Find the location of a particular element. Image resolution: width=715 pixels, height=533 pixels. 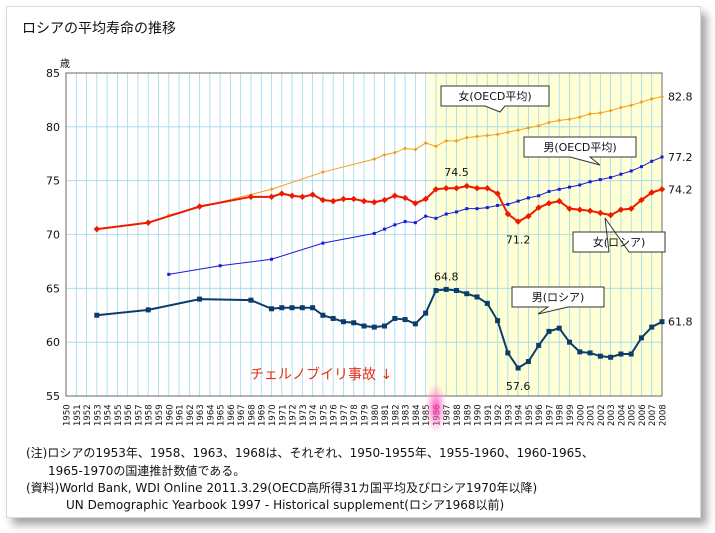

end-value-label: 77.2 is located at coordinates (680, 157).